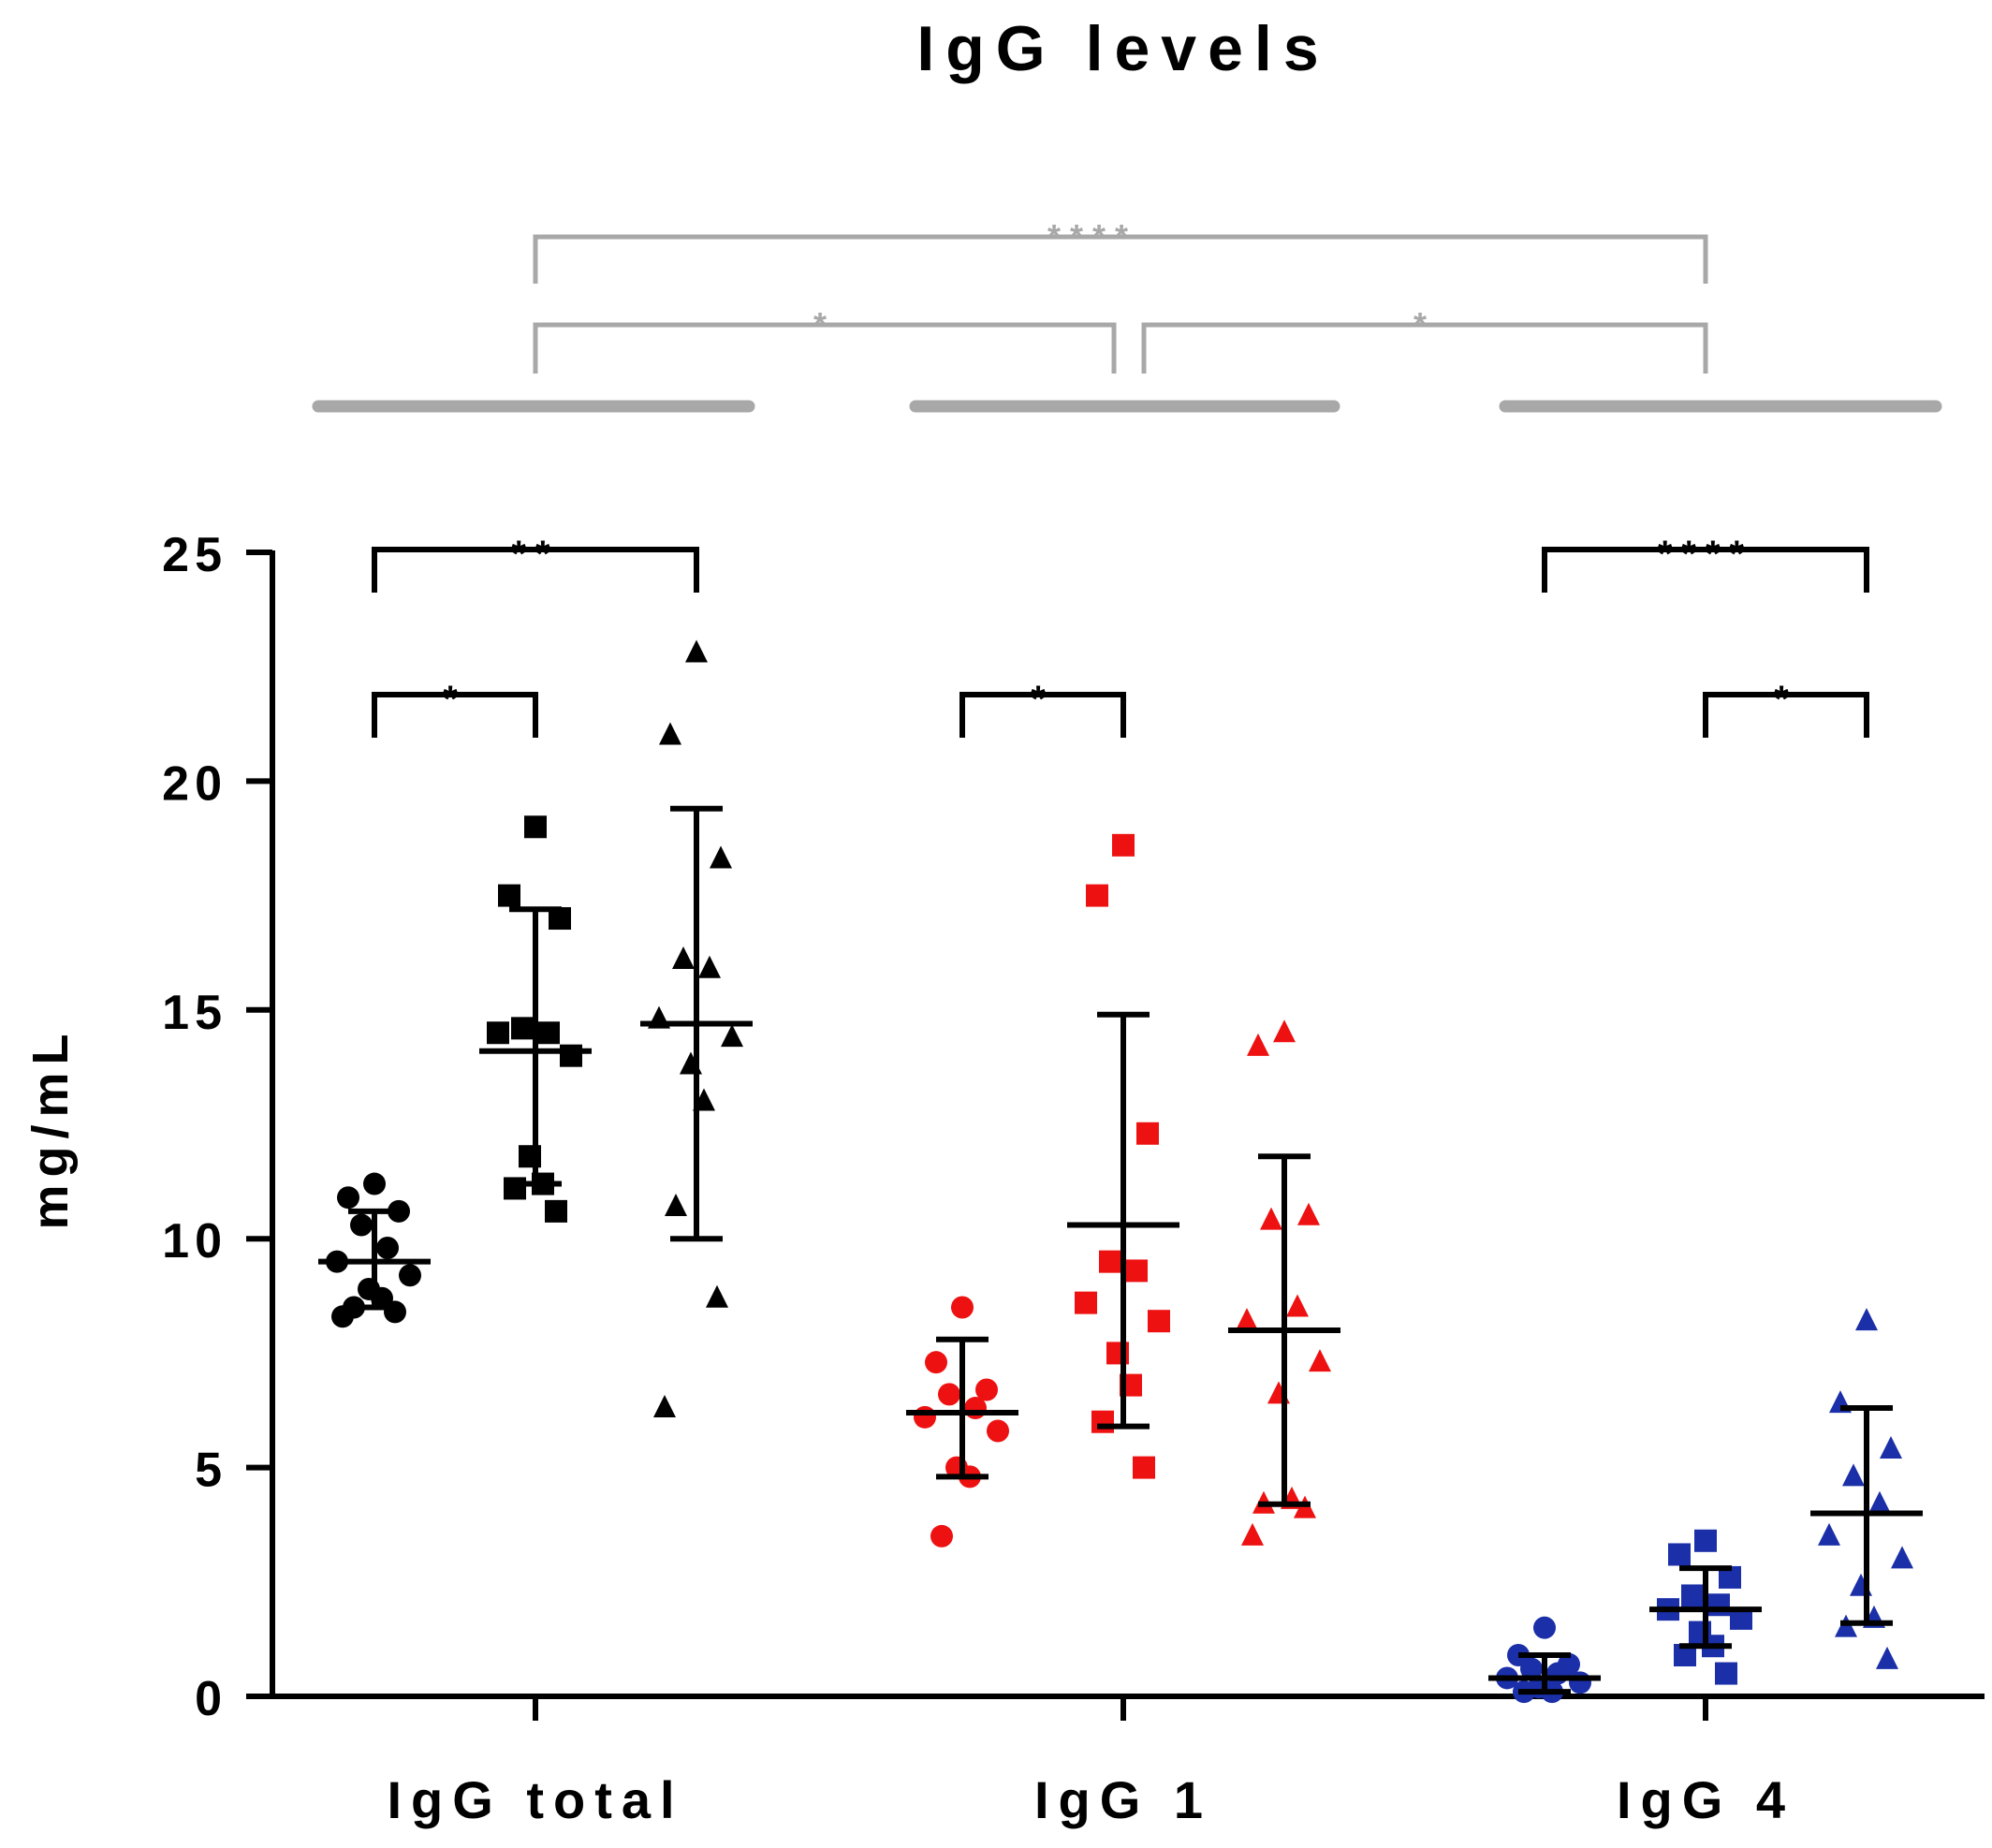  Describe the element at coordinates (194, 1241) in the screenshot. I see `y-tick-label: 10` at that location.